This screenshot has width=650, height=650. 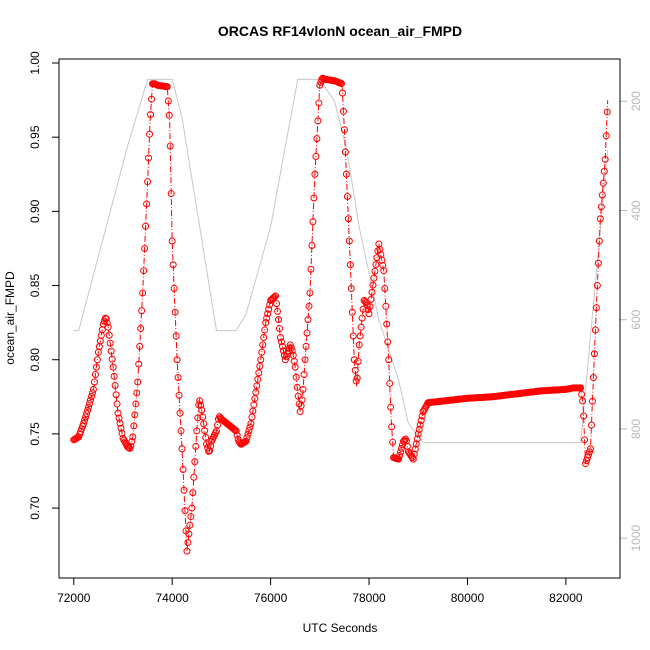 I want to click on y-tick-label: 0.80, so click(x=35, y=360).